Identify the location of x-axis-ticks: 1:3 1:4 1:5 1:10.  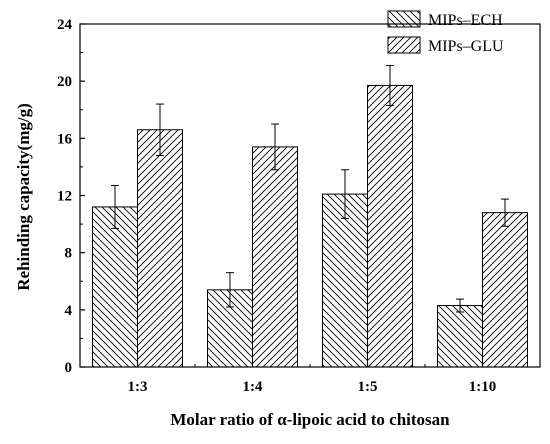
(312, 378).